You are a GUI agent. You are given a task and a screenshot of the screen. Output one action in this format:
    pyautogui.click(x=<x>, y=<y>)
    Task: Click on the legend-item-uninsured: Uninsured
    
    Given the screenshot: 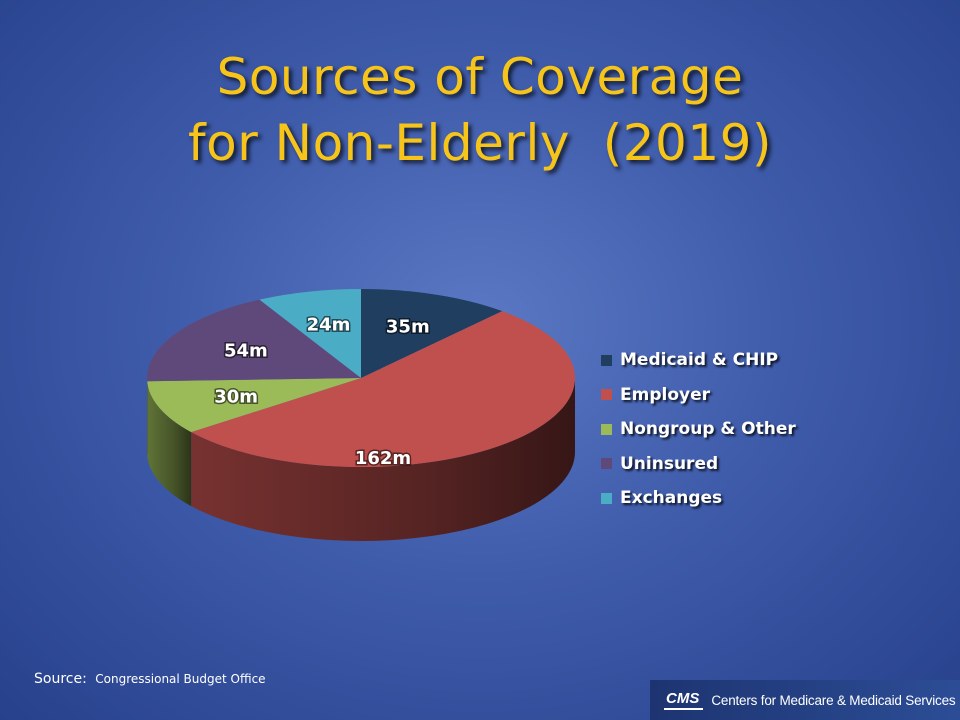 What is the action you would take?
    pyautogui.click(x=698, y=464)
    